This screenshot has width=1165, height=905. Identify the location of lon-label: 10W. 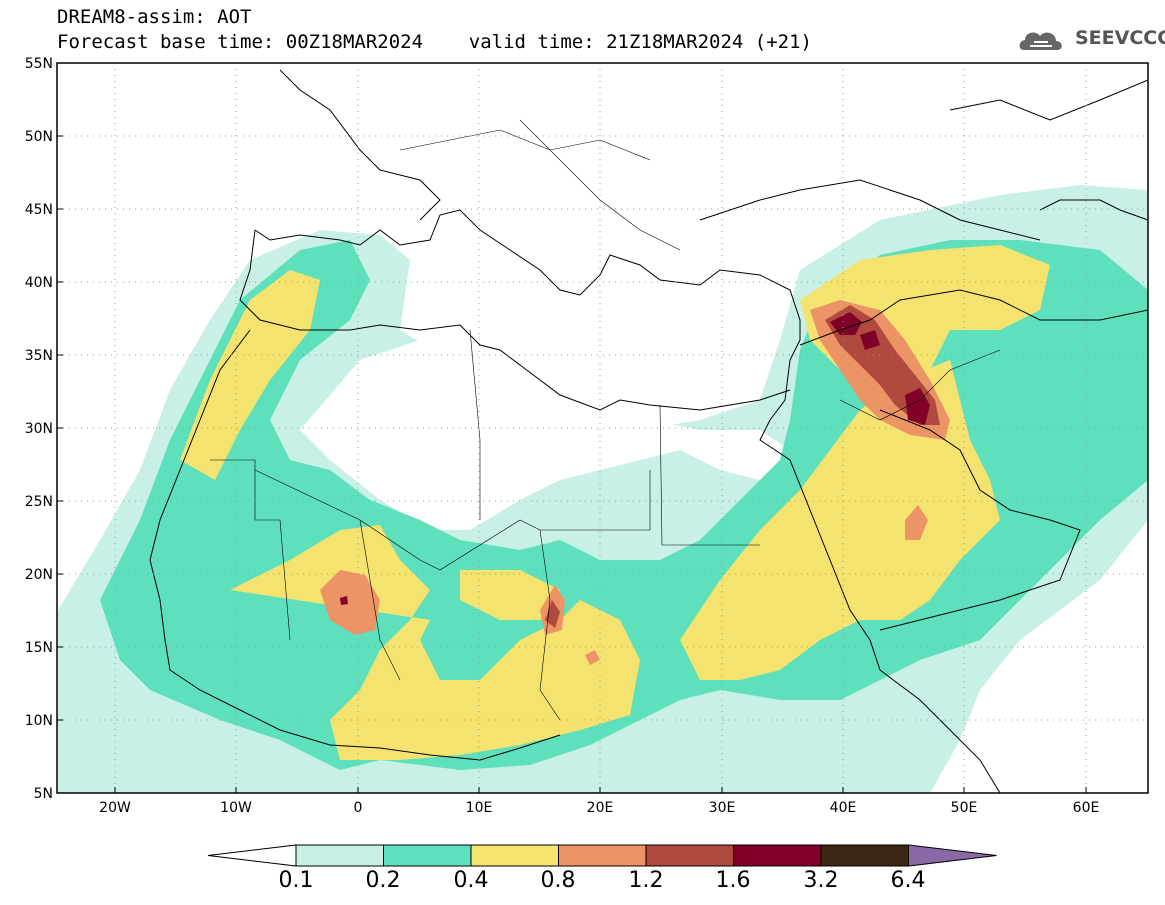
(236, 808).